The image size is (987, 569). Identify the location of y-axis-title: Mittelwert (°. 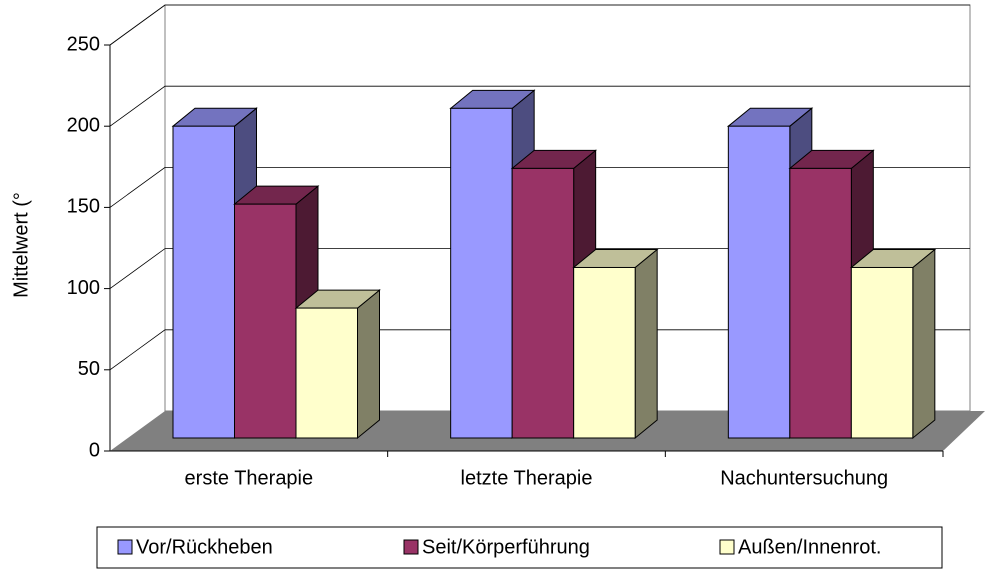
(21, 245).